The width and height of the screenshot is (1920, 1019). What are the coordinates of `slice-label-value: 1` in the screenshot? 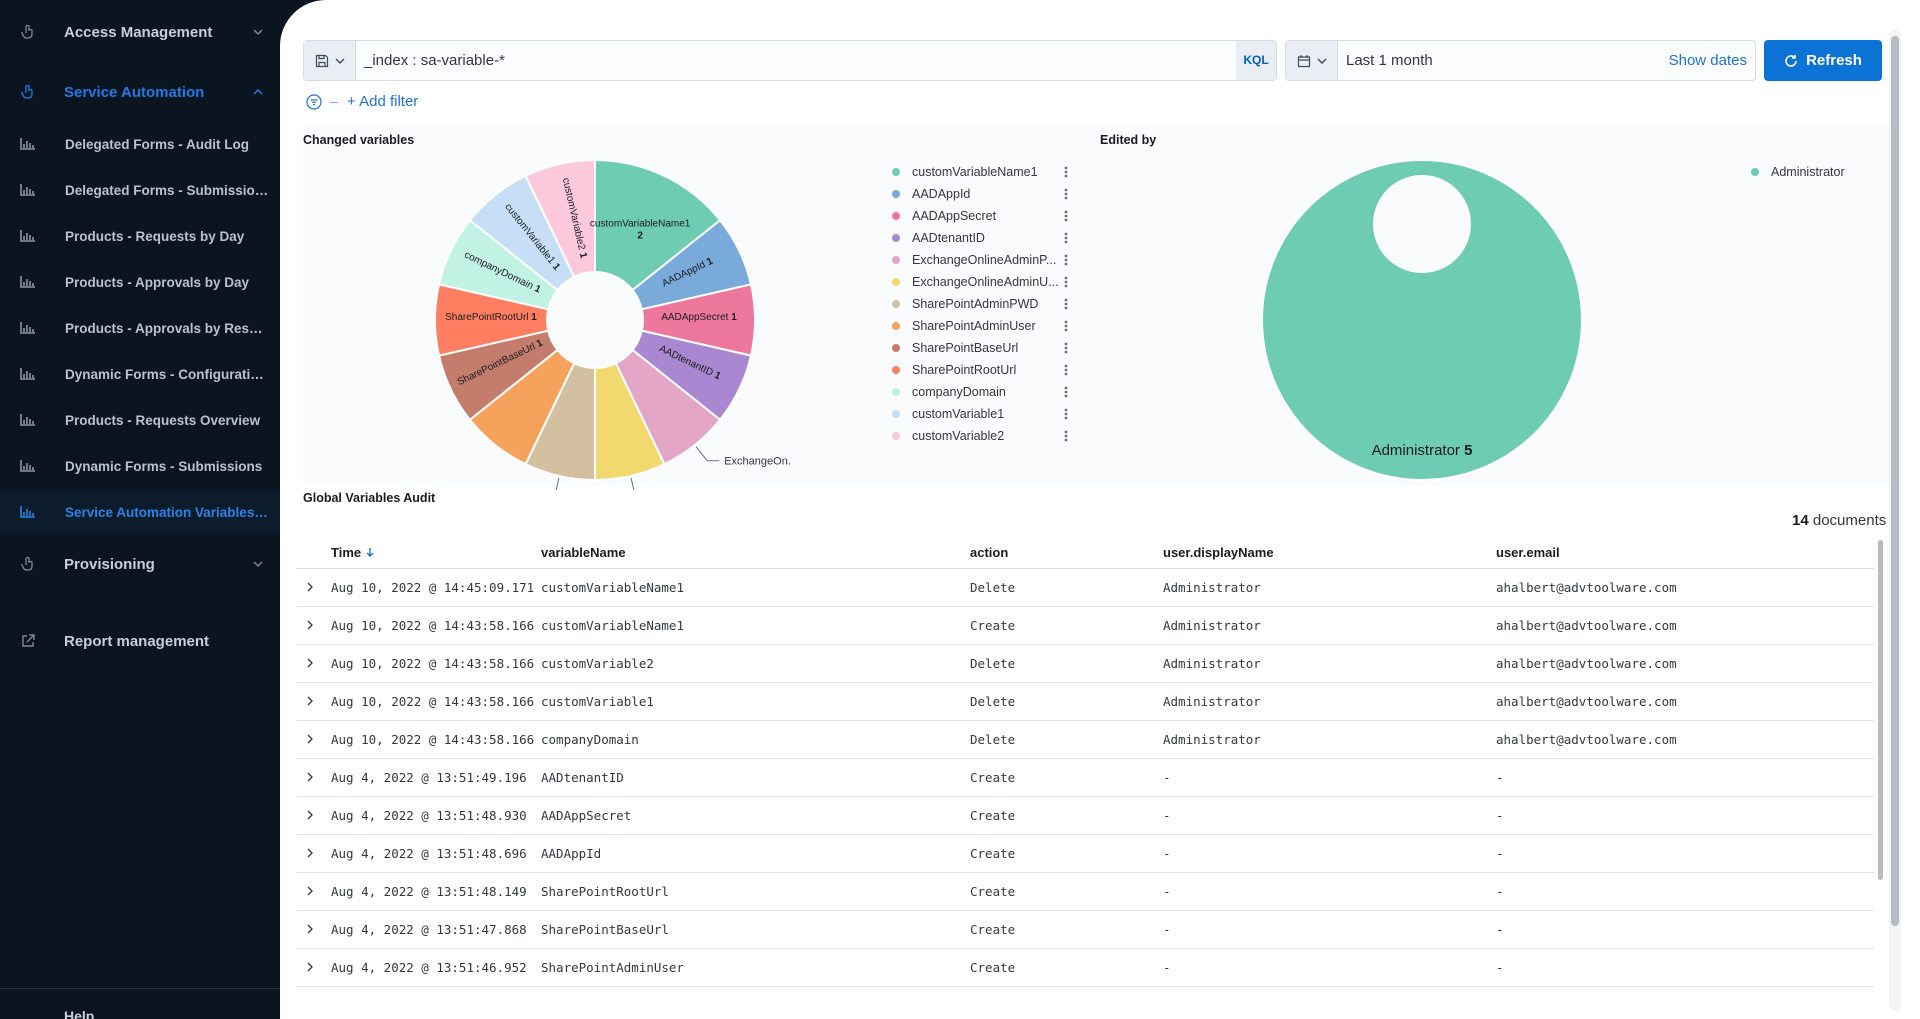 It's located at (534, 317).